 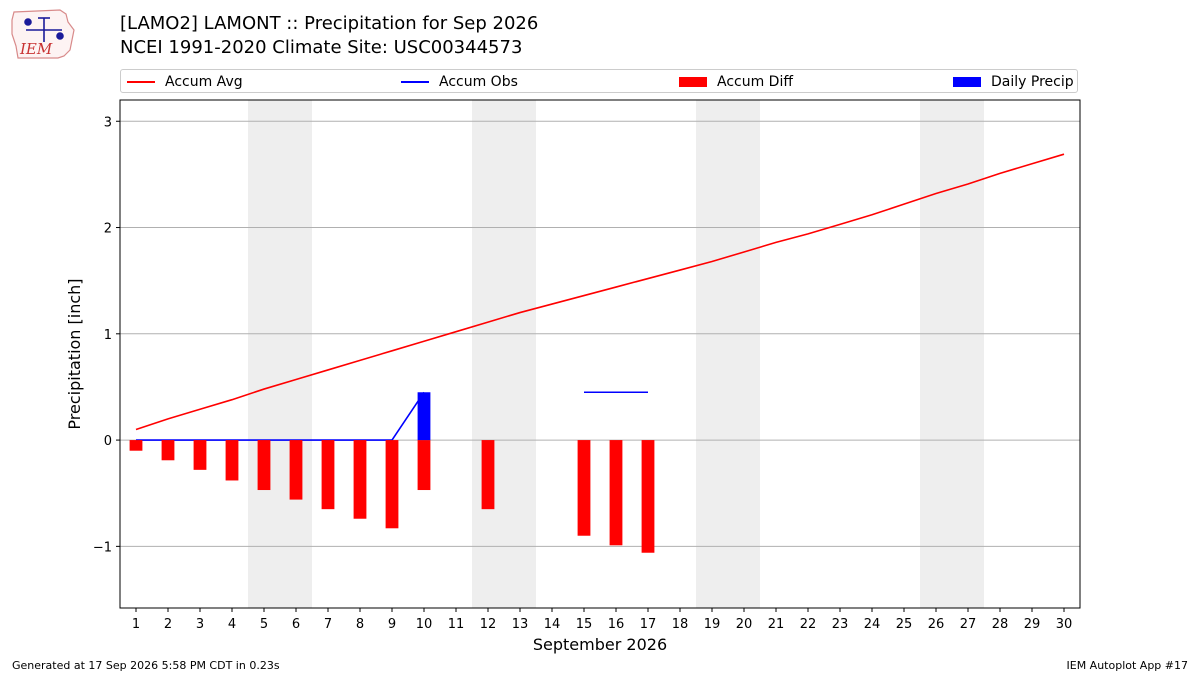 I want to click on x-tick-label-6: 6, so click(x=296, y=624).